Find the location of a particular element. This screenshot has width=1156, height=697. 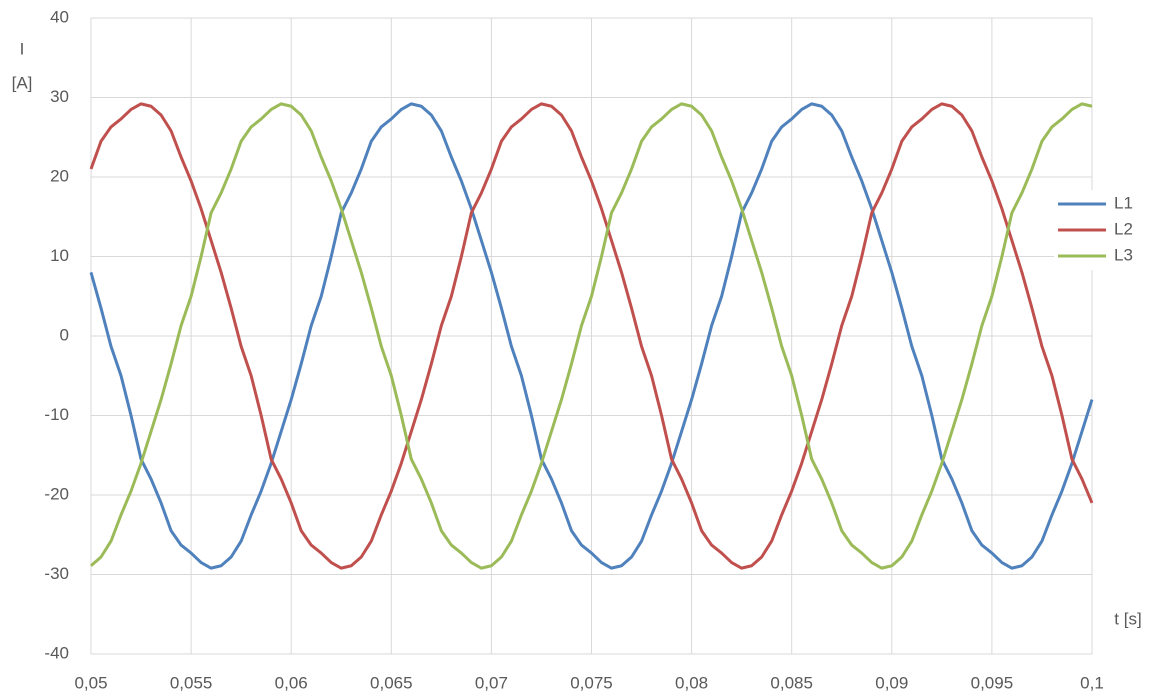

y-tick-label: 10 is located at coordinates (59, 255).